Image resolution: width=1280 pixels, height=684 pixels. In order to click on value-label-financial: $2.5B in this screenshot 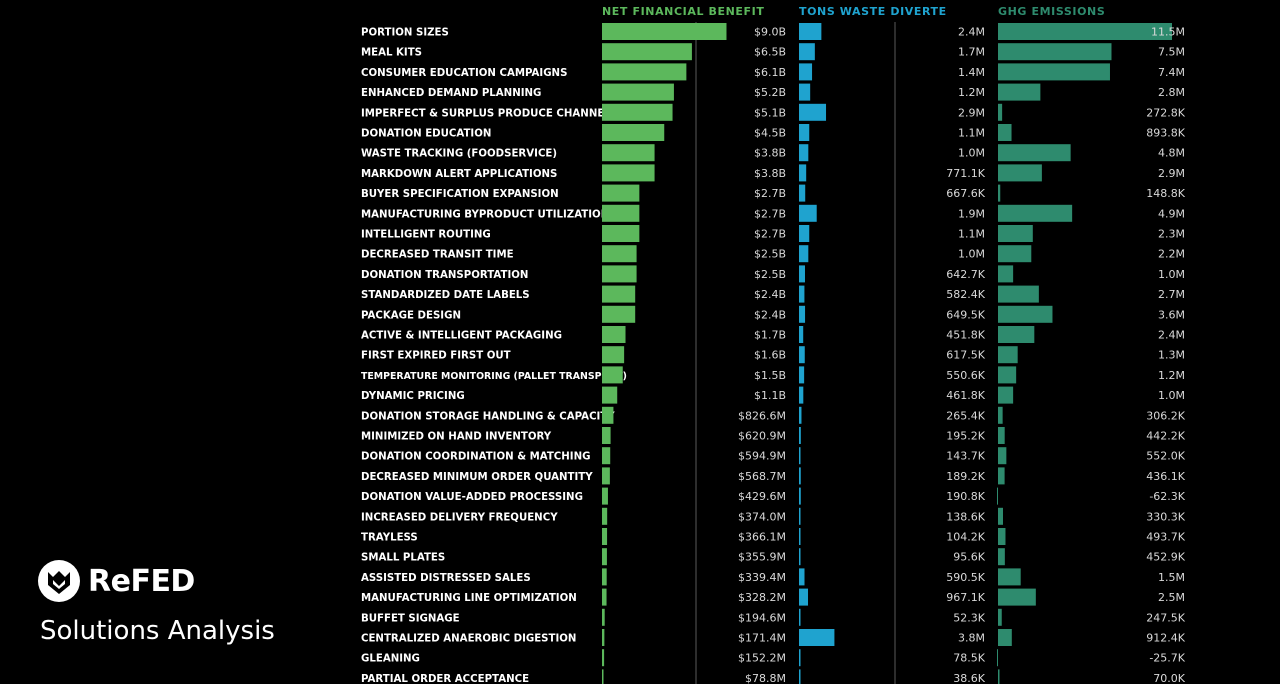, I will do `click(770, 274)`.